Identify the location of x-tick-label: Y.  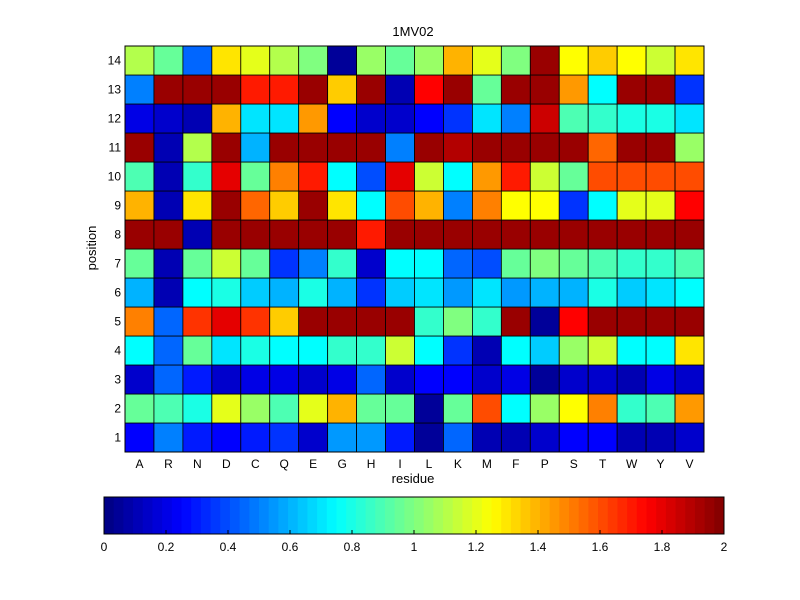
(661, 464).